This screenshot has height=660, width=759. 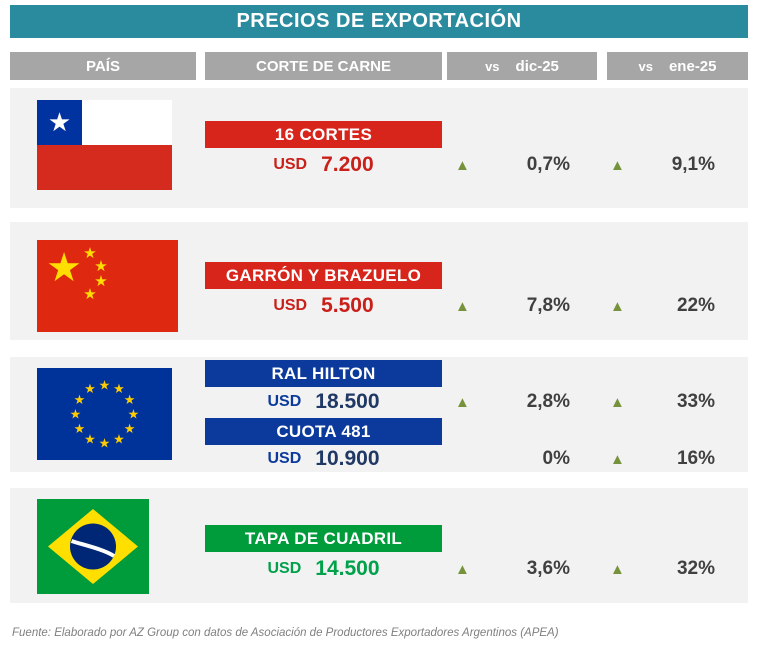 I want to click on price-line: USD 14.500, so click(x=323, y=569).